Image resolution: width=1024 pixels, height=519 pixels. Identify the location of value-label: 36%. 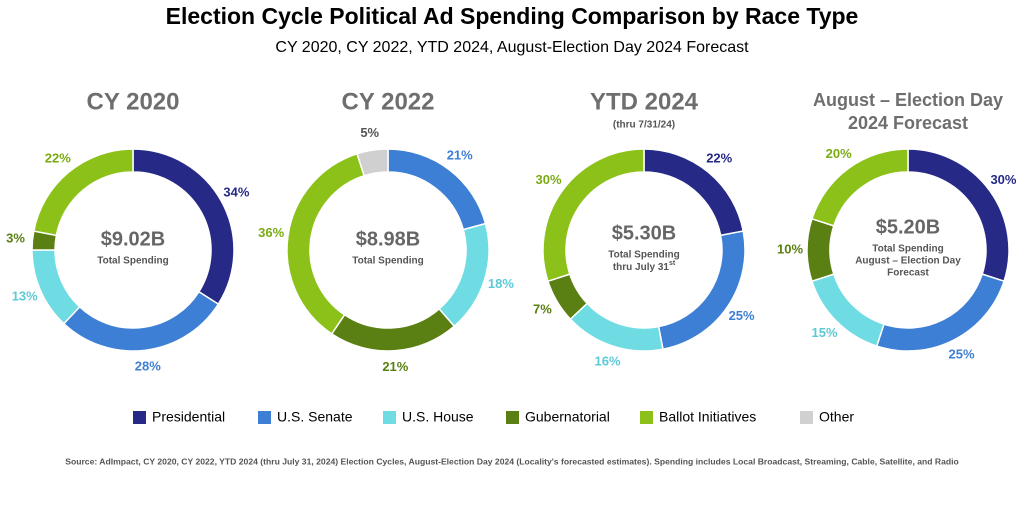
(271, 232).